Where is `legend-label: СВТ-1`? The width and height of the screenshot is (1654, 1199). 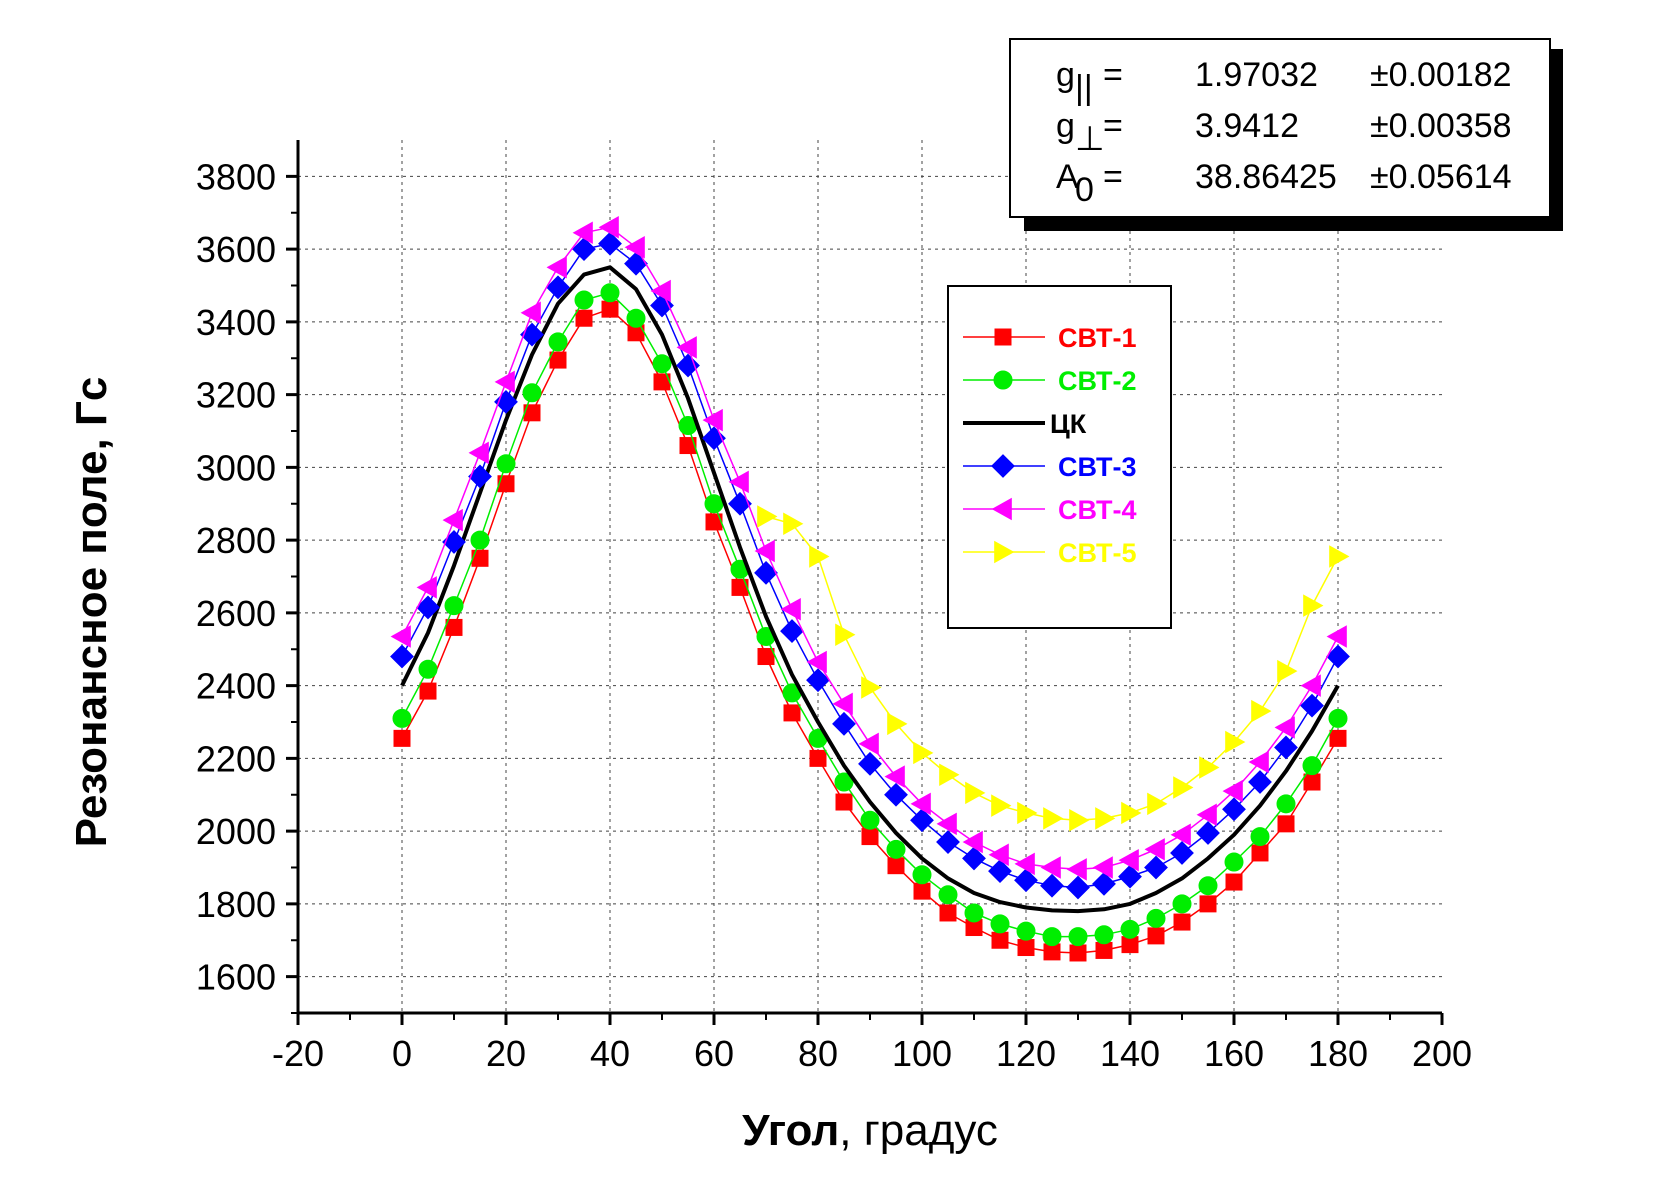
legend-label: СВТ-1 is located at coordinates (1097, 338).